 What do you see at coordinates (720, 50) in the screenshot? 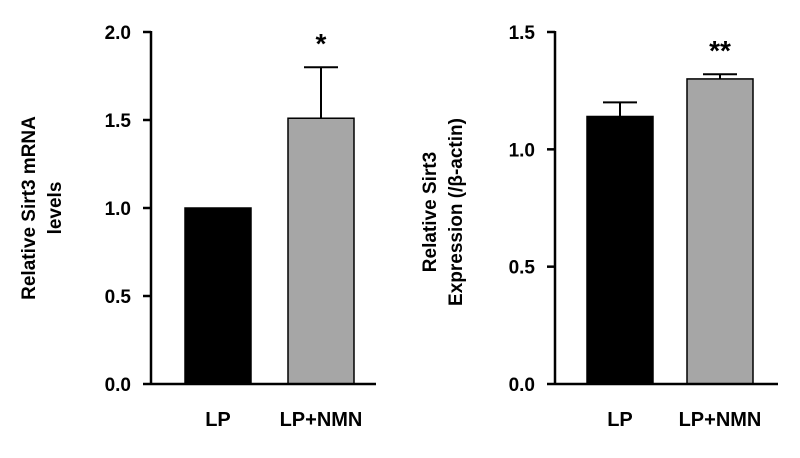
I see `significance-marker: **` at bounding box center [720, 50].